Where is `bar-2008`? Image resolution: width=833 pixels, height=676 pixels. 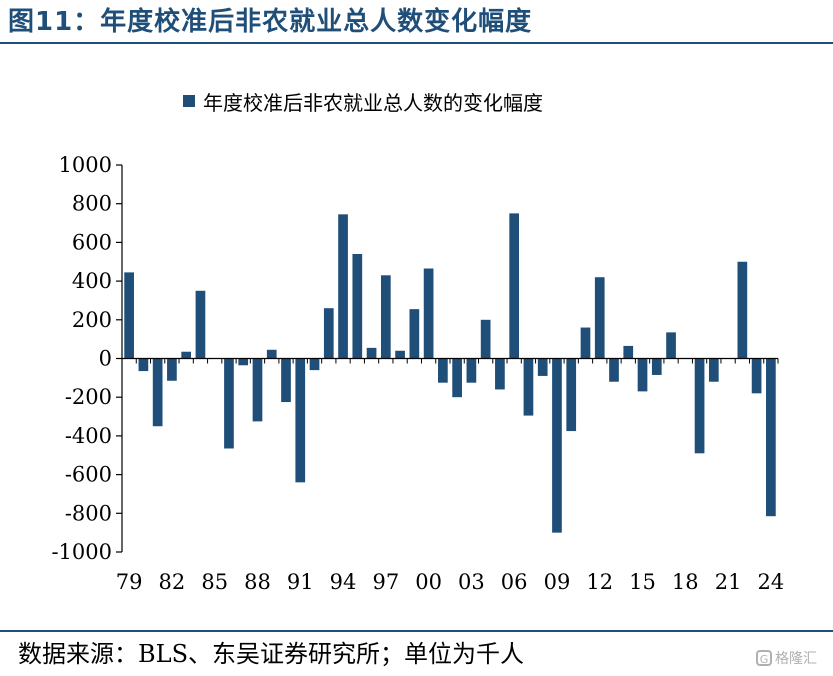 bar-2008 is located at coordinates (542, 367).